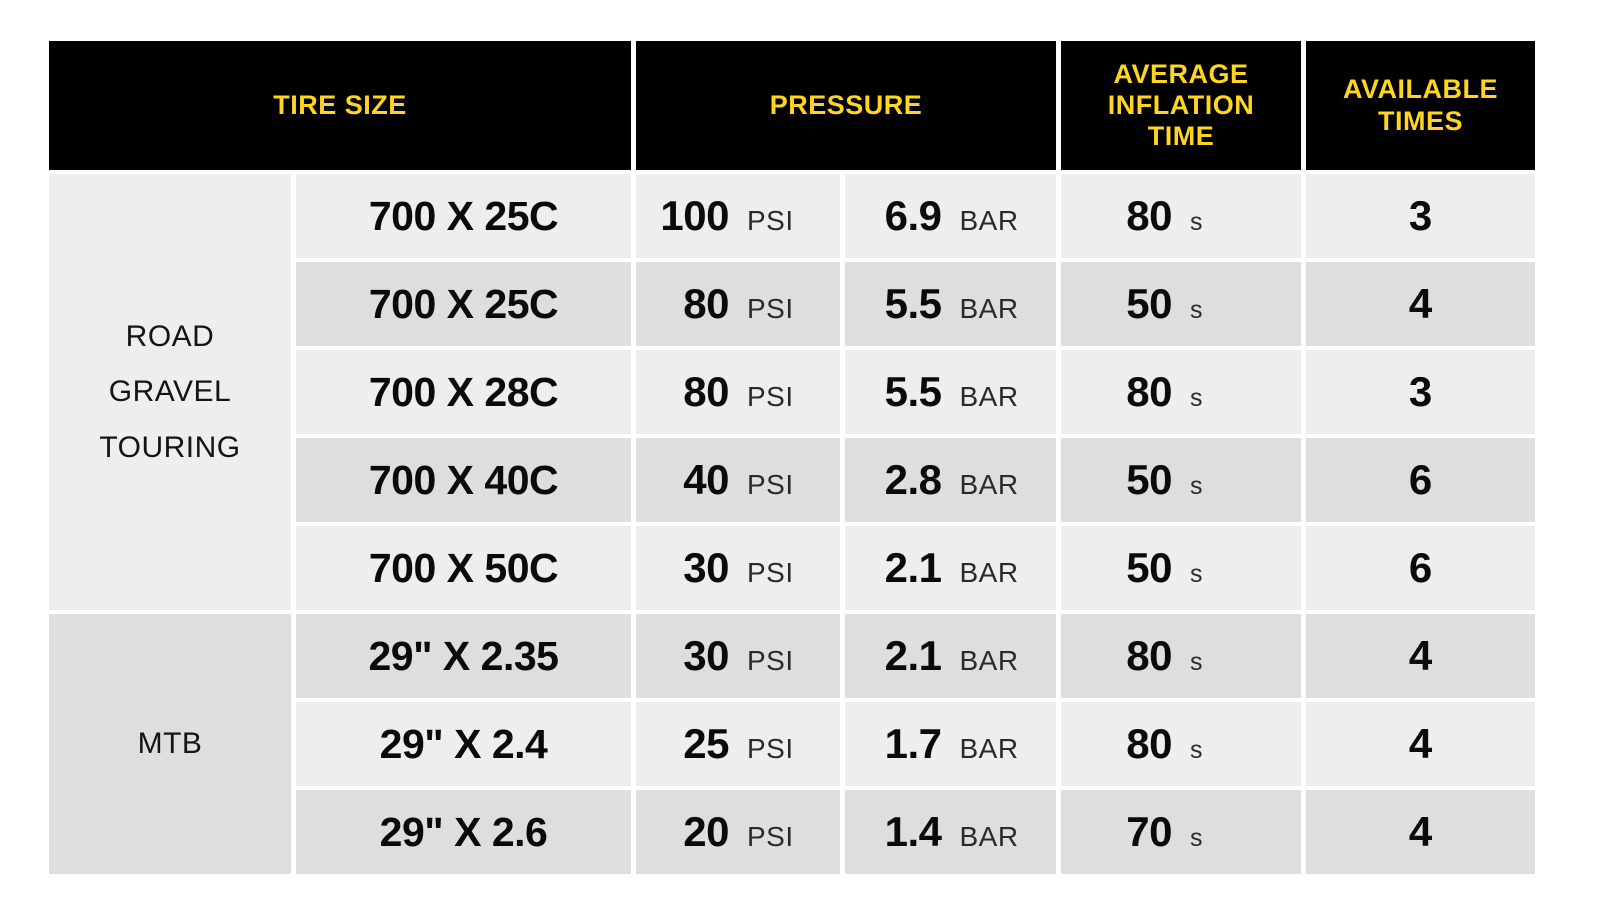  Describe the element at coordinates (738, 568) in the screenshot. I see `pressure-psi-cell: 30 PSI` at that location.